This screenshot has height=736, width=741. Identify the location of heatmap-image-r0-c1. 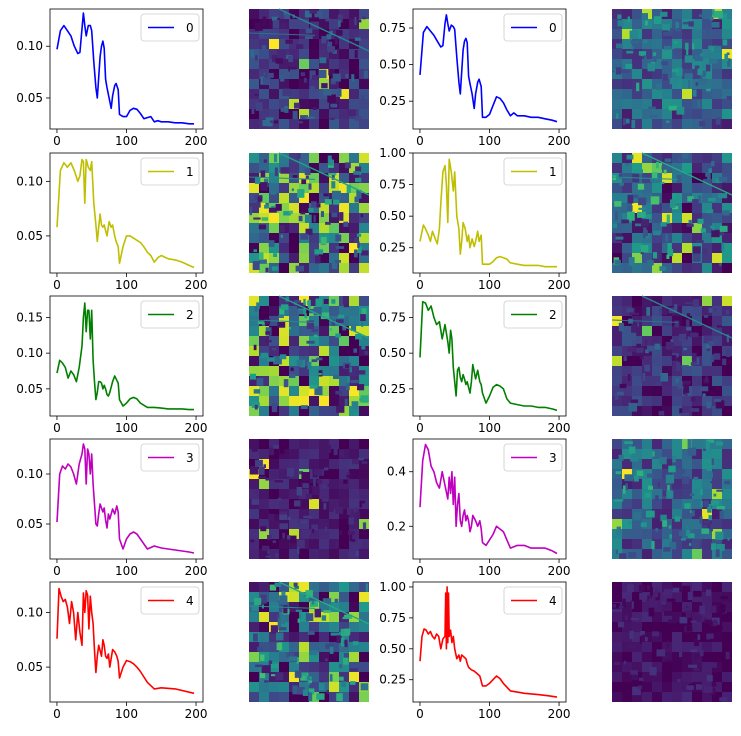
(309, 68).